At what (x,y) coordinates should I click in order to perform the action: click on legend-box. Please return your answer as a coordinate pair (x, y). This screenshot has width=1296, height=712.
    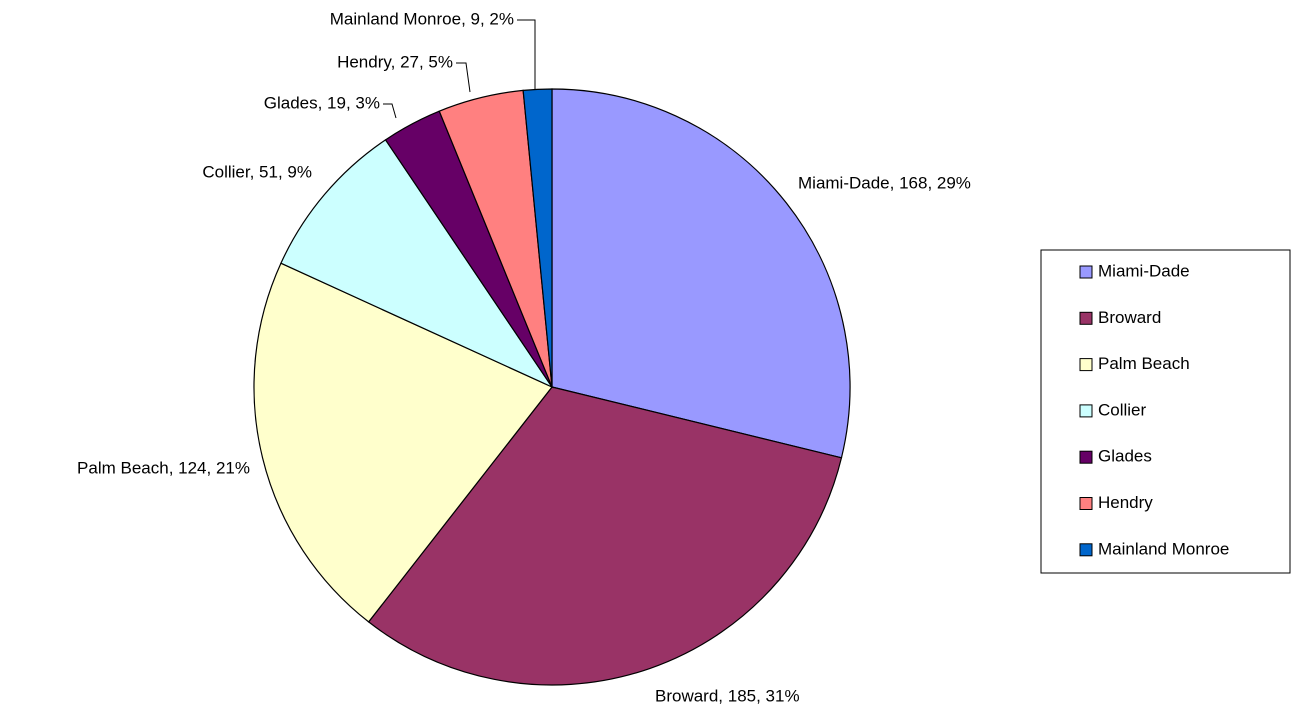
    Looking at the image, I should click on (1165, 411).